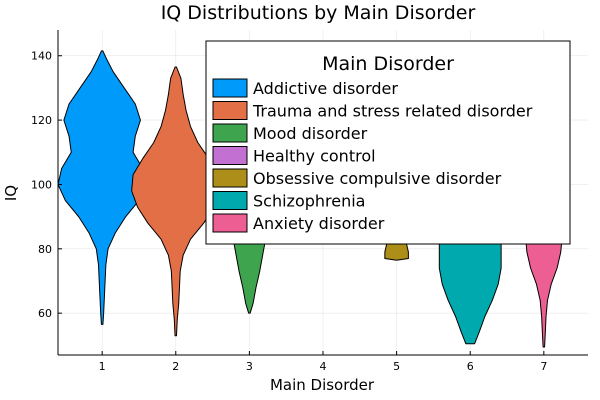  What do you see at coordinates (11, 193) in the screenshot?
I see `y-axis-title: IQ` at bounding box center [11, 193].